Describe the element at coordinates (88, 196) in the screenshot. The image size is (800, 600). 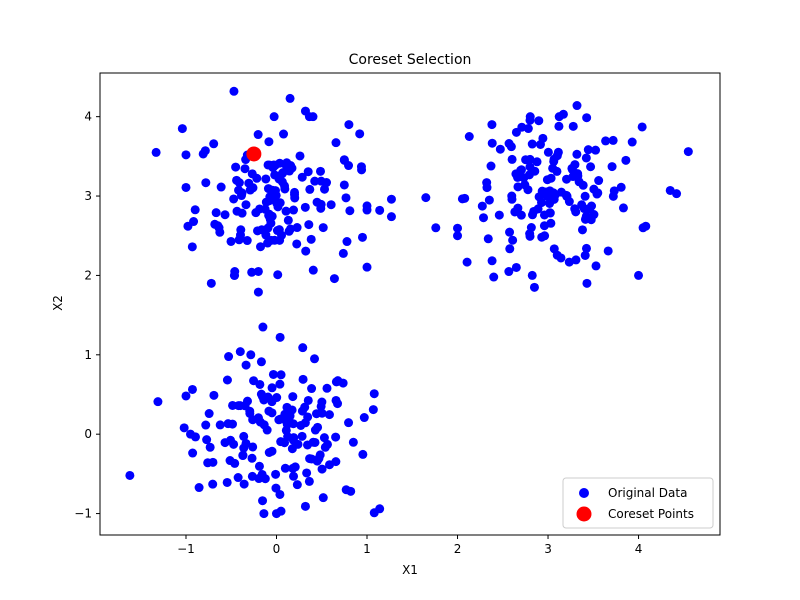
I see `y-tick-label: 3` at that location.